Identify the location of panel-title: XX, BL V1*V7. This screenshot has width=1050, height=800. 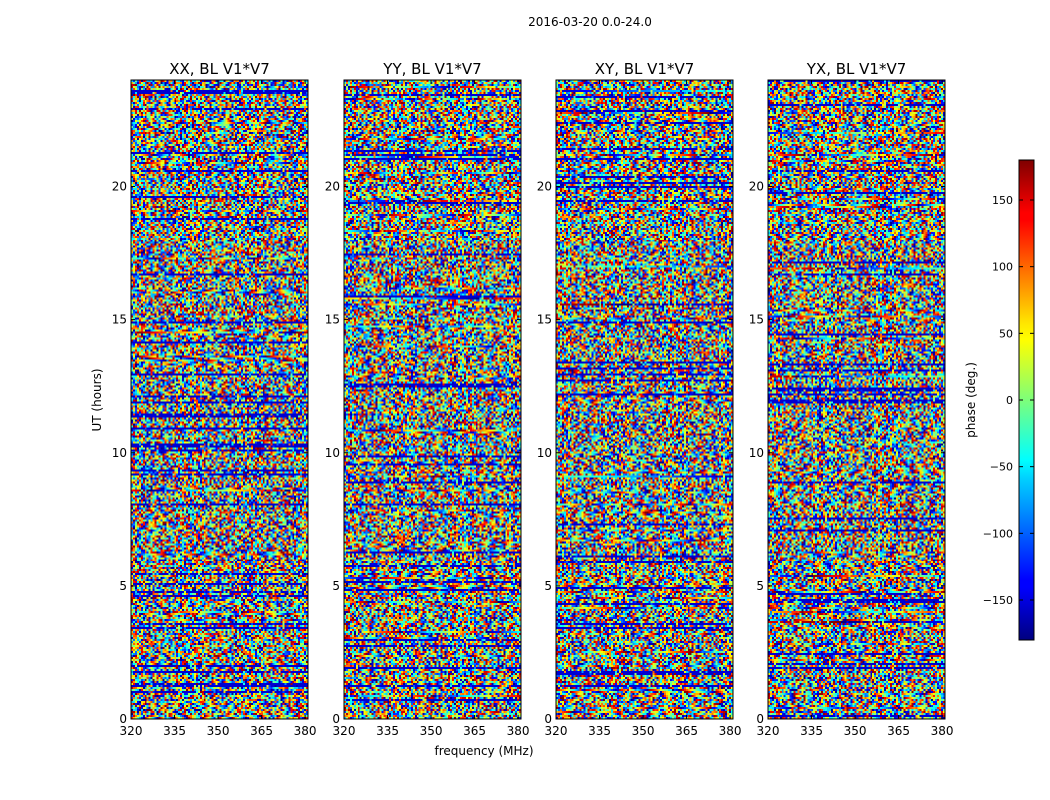
(219, 69).